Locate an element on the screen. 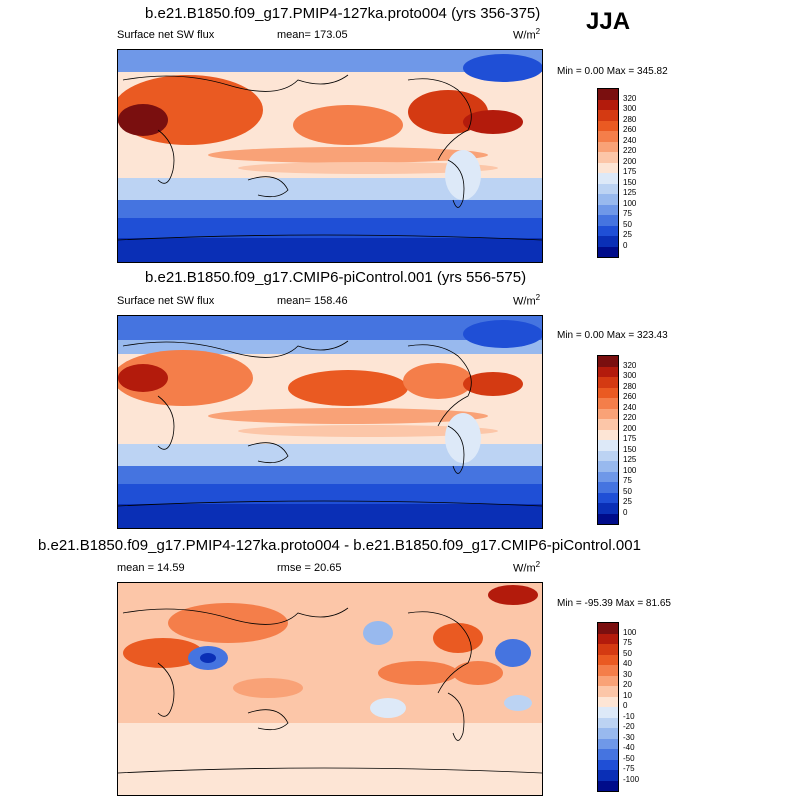 The image size is (800, 800). southern-band is located at coordinates (330, 759).